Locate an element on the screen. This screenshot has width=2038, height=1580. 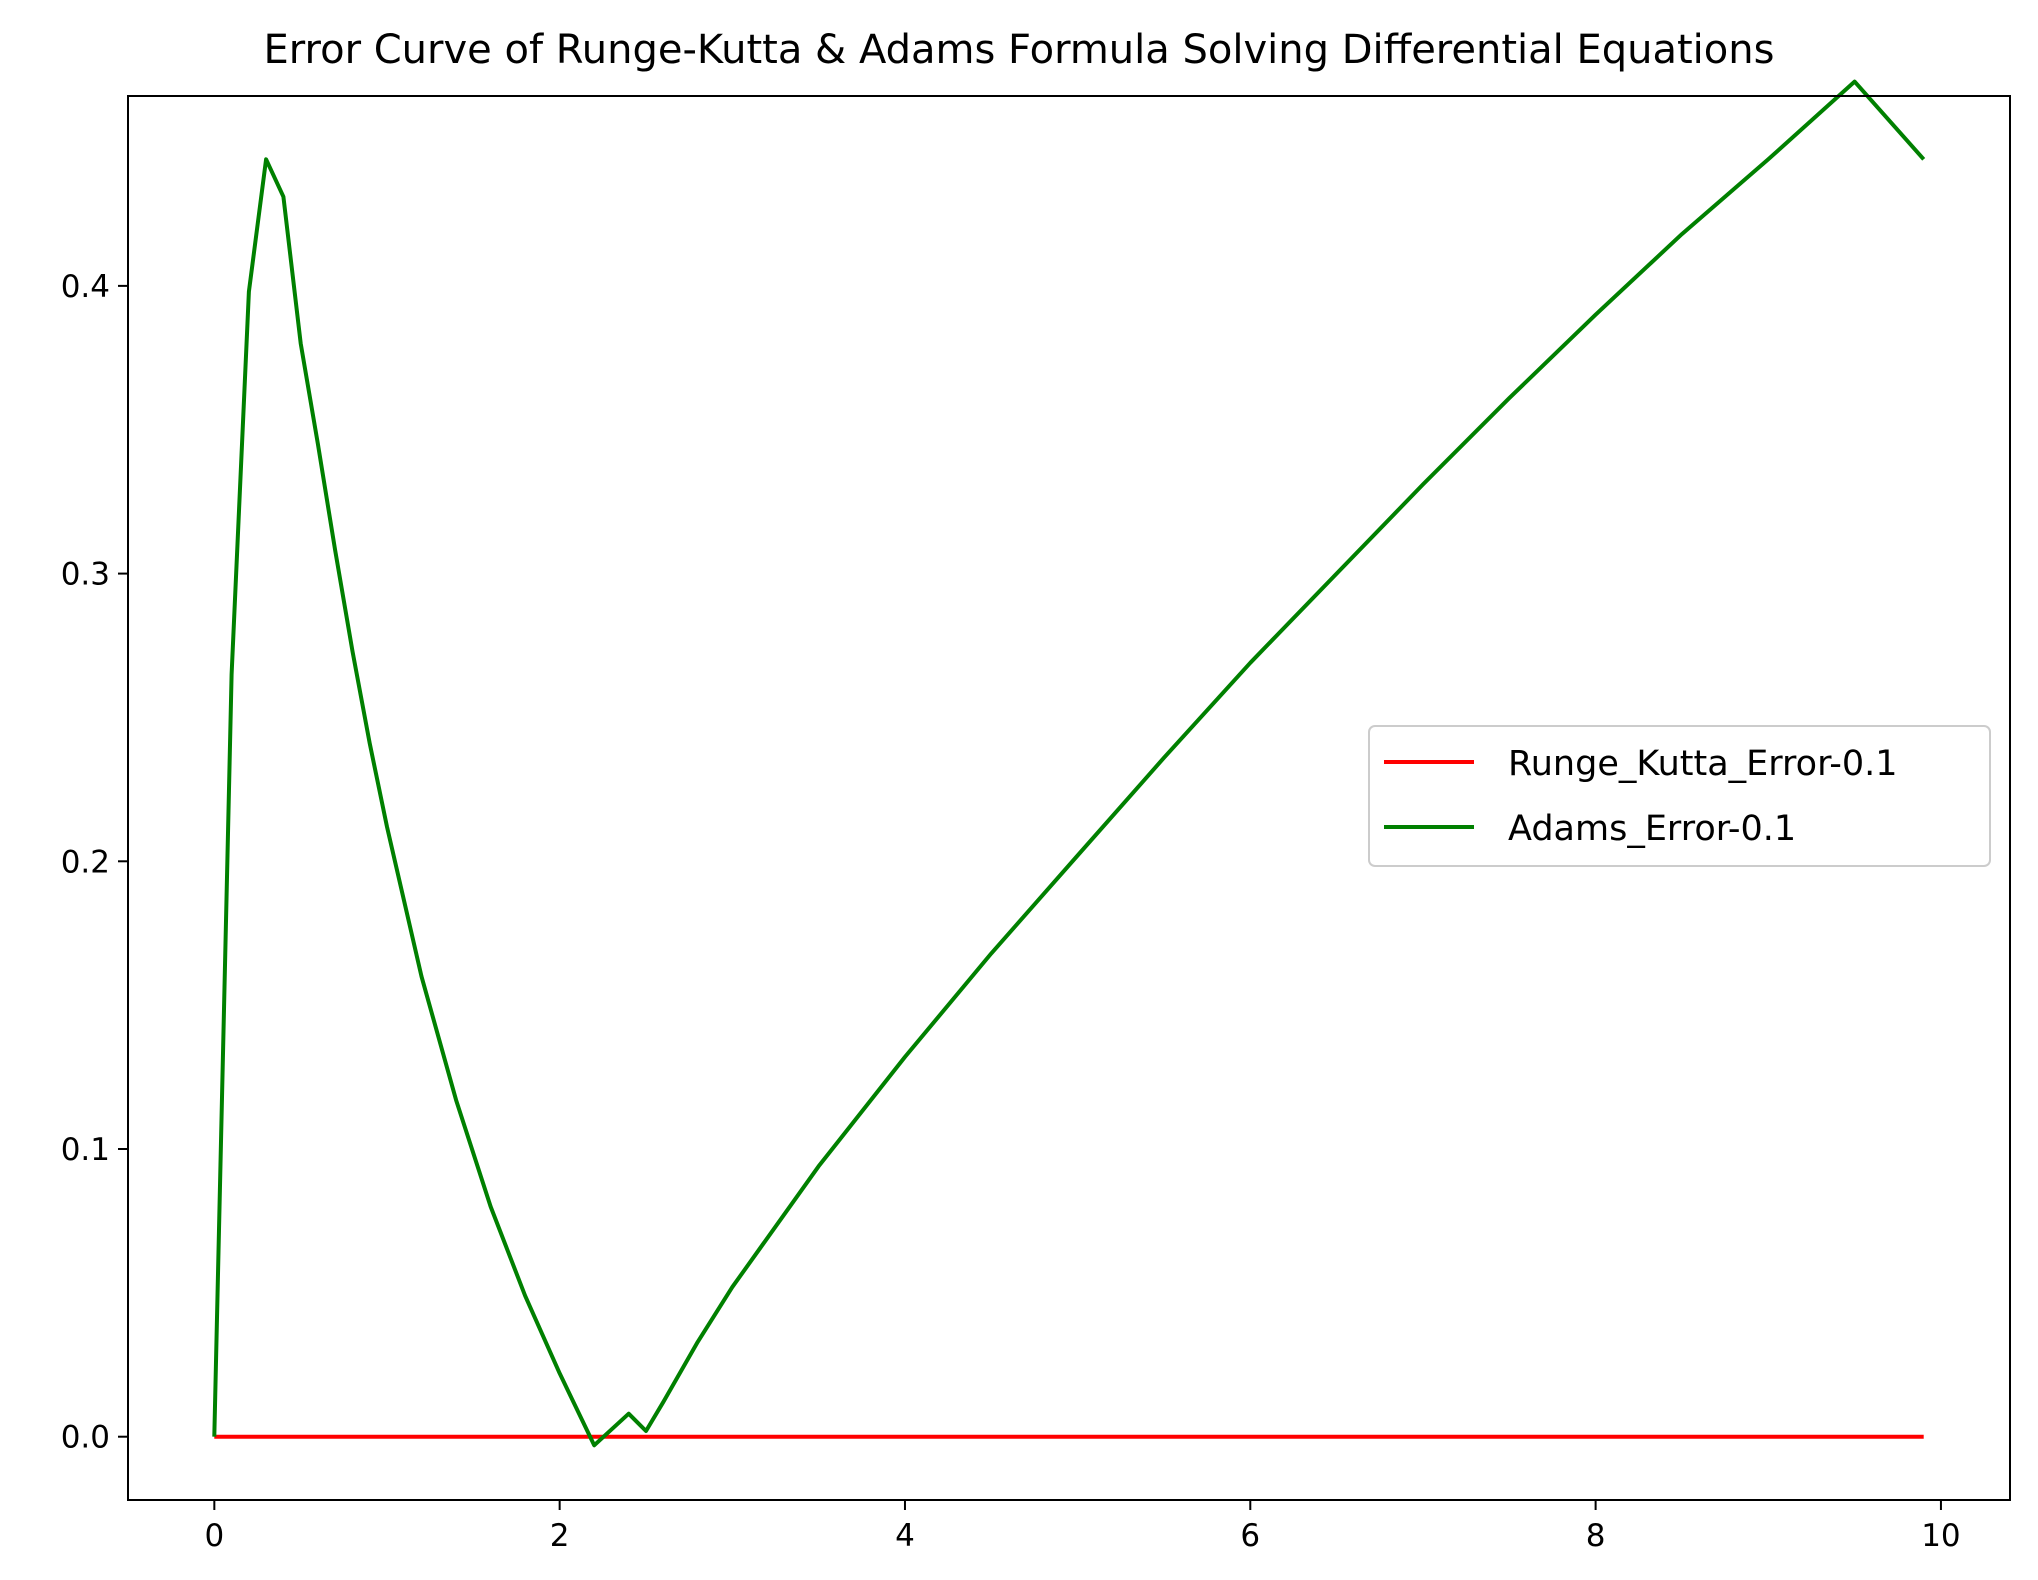
x-axis: 0 2 4 6 8 10 is located at coordinates (1082, 1527).